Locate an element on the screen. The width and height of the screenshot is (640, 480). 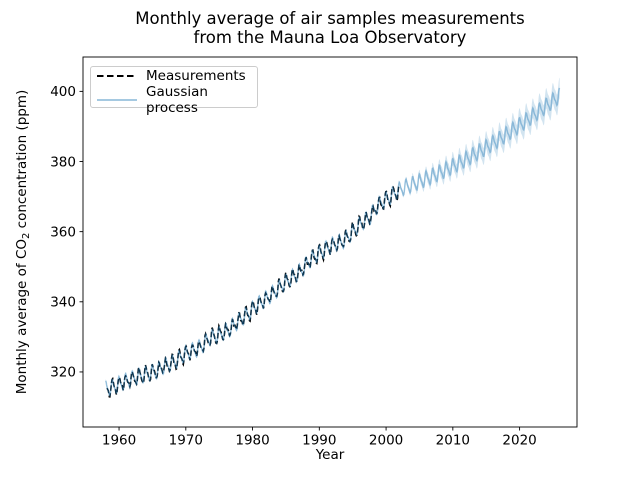
y-tick-label: 320 is located at coordinates (63, 373).